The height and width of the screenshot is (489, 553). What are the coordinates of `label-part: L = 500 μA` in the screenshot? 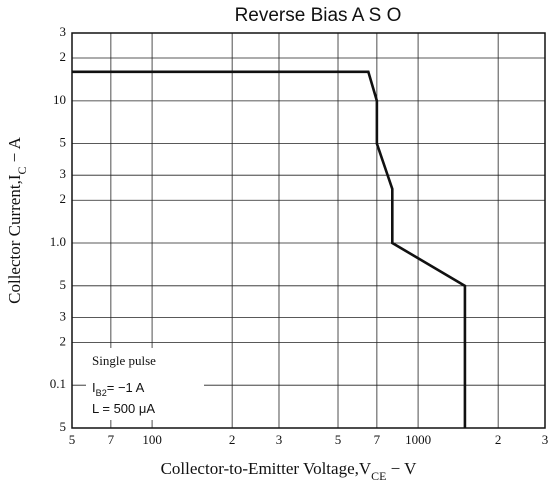 It's located at (123, 408).